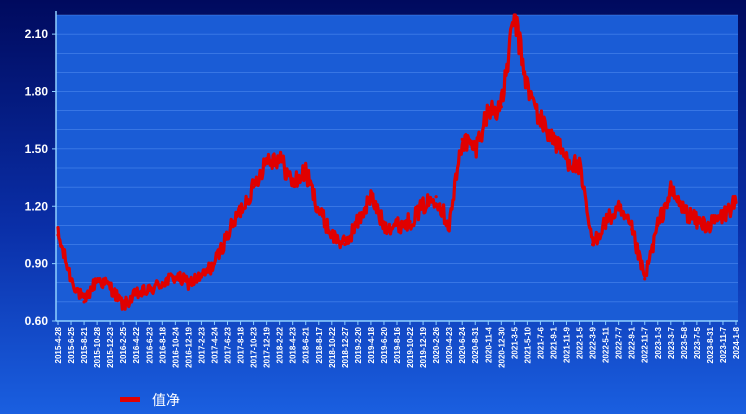 The height and width of the screenshot is (414, 746). What do you see at coordinates (410, 346) in the screenshot?
I see `x-tick-label: 2019-10-22` at bounding box center [410, 346].